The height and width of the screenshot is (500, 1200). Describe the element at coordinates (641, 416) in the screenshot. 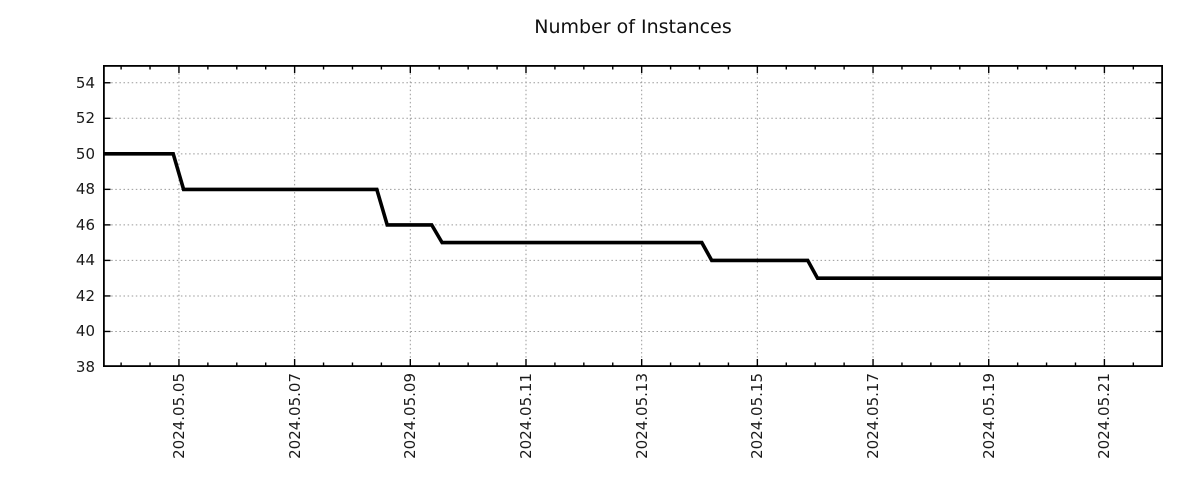

I see `x-tick-label: 2024.05.13` at that location.